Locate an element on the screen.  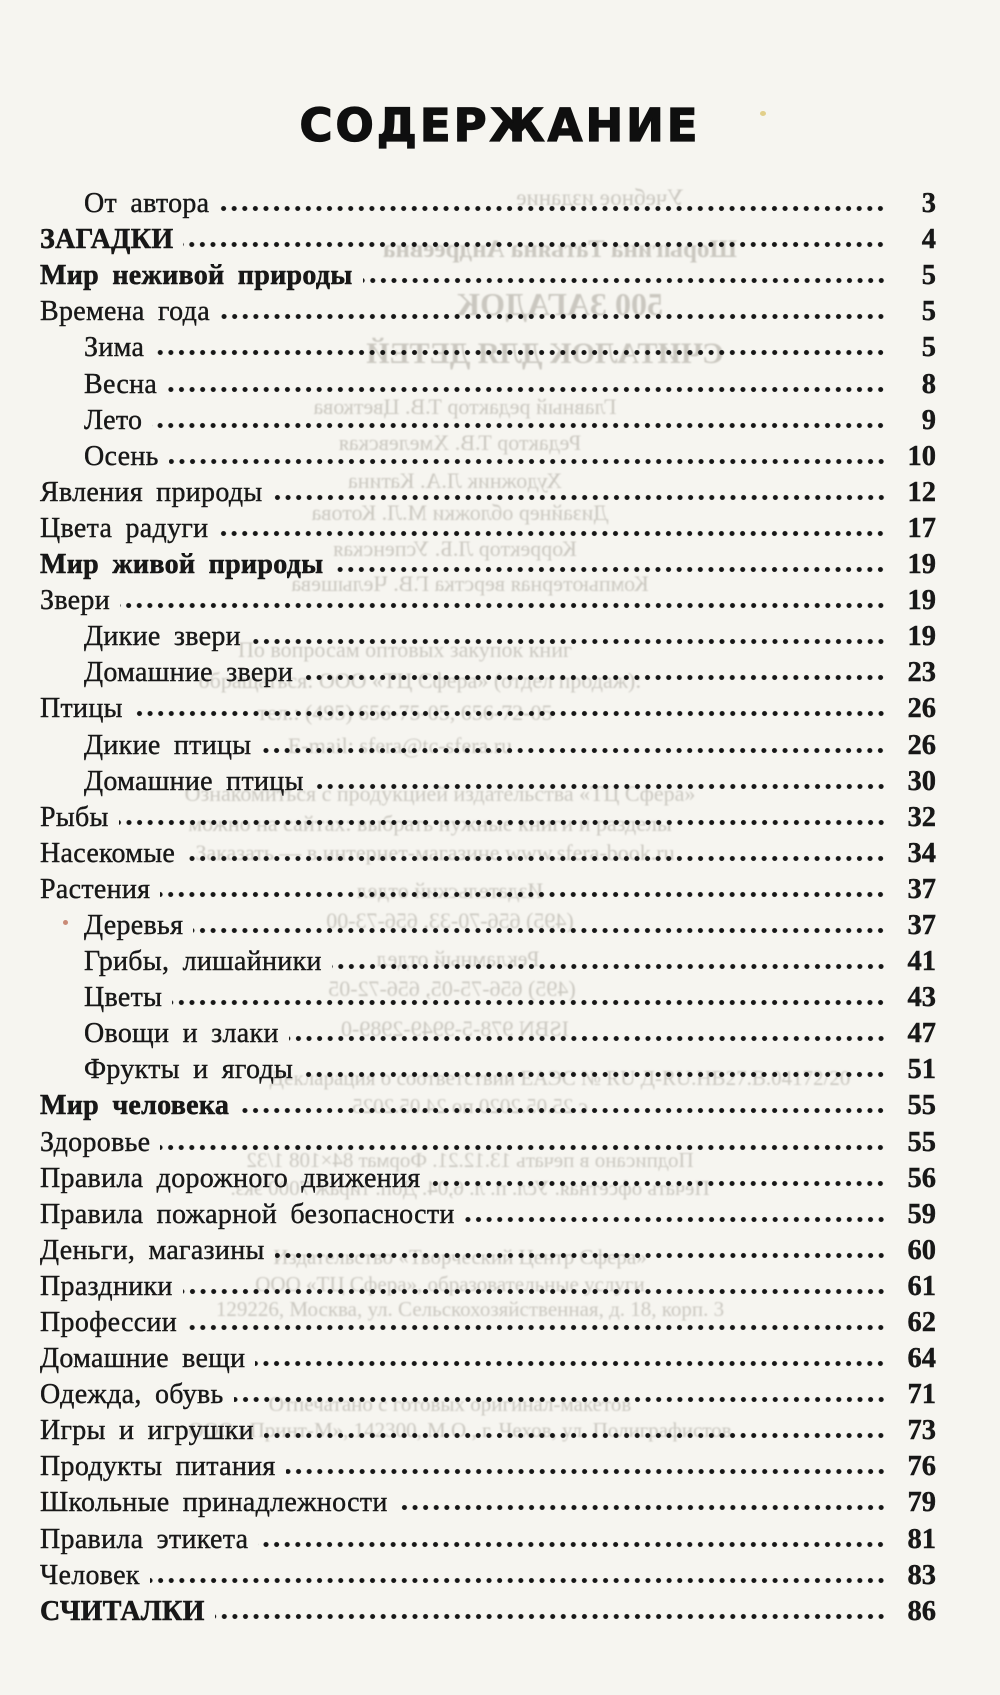
toc-entry-label: Домашние звери is located at coordinates (189, 673).